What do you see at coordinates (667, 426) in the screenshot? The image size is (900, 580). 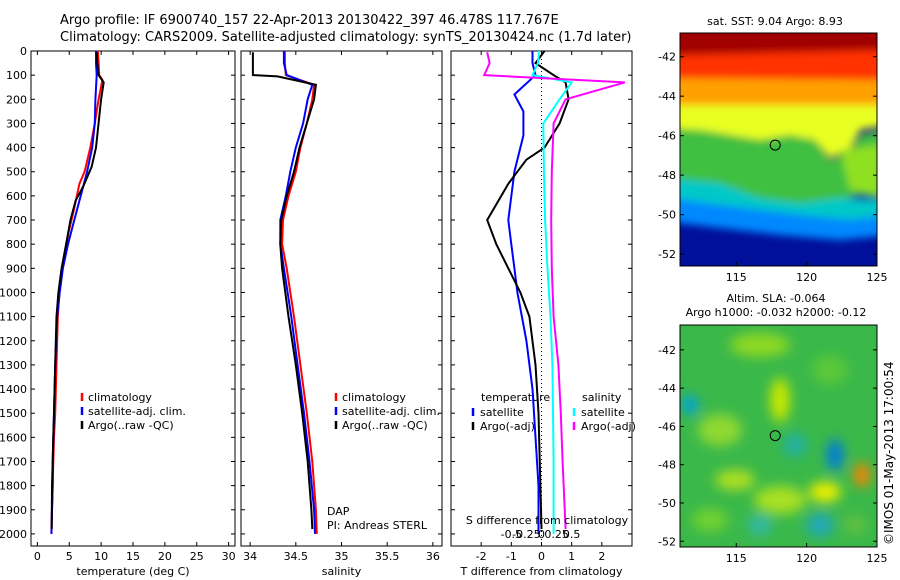 I see `sla-map-lat-label: -46` at bounding box center [667, 426].